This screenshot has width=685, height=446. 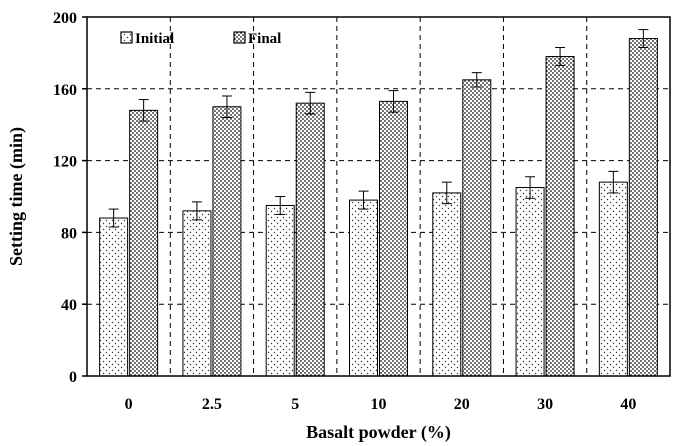 I want to click on y-tick-label: 160, so click(x=65, y=90).